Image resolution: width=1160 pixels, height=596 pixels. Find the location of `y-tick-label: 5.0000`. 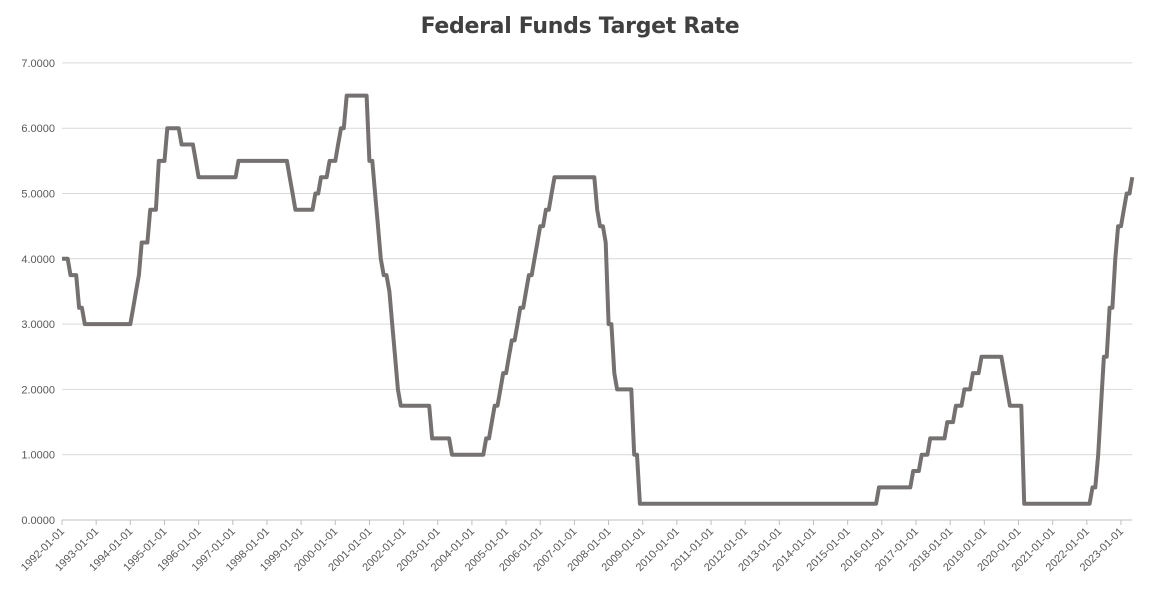

y-tick-label: 5.0000 is located at coordinates (38, 195).